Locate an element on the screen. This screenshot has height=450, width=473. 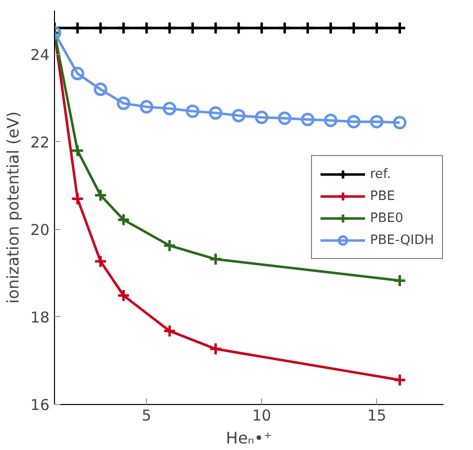
y-tick-label: 20 is located at coordinates (40, 229).